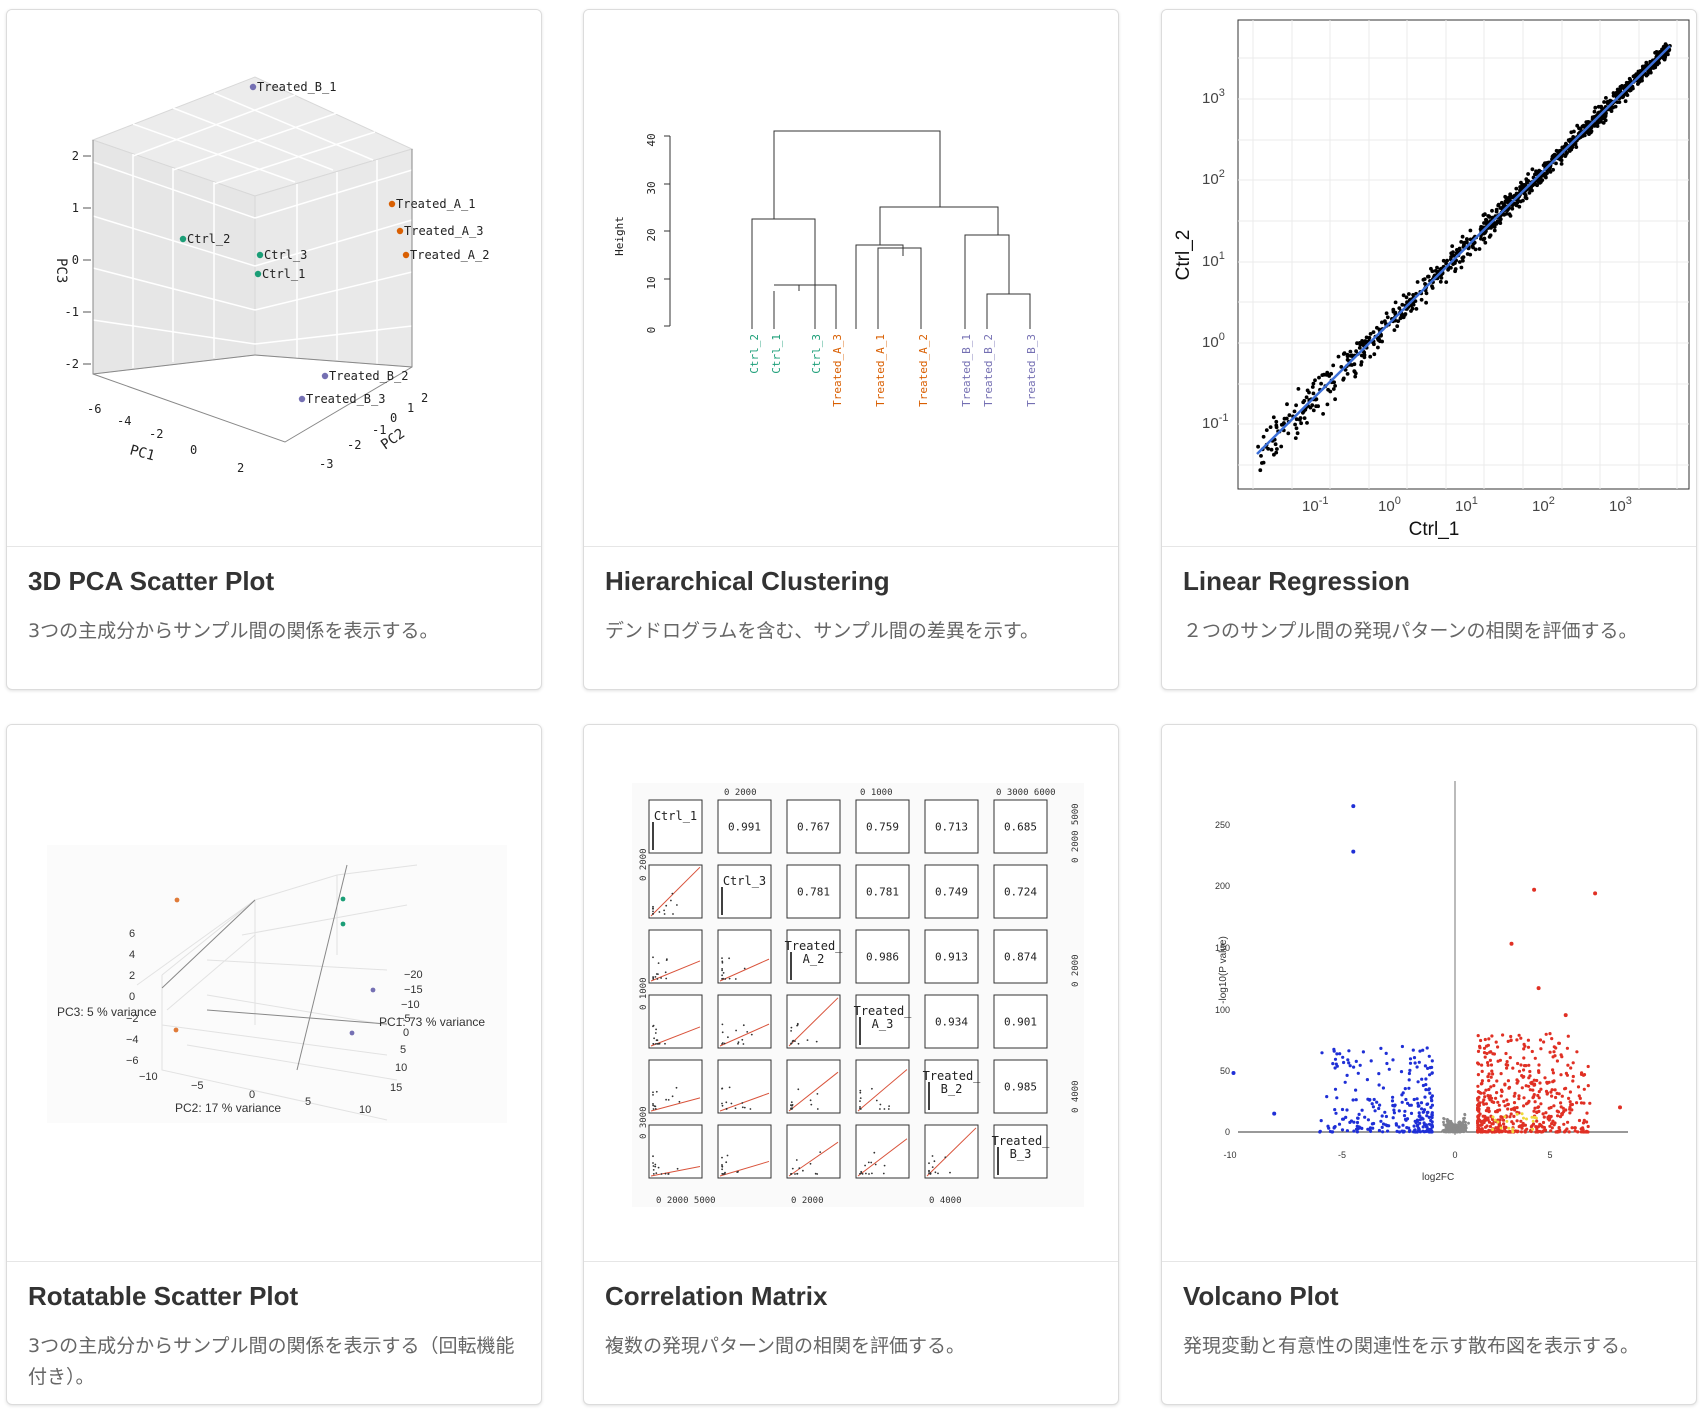 This screenshot has height=1422, width=1703. I want to click on volcano-ytick: 150, so click(1222, 948).